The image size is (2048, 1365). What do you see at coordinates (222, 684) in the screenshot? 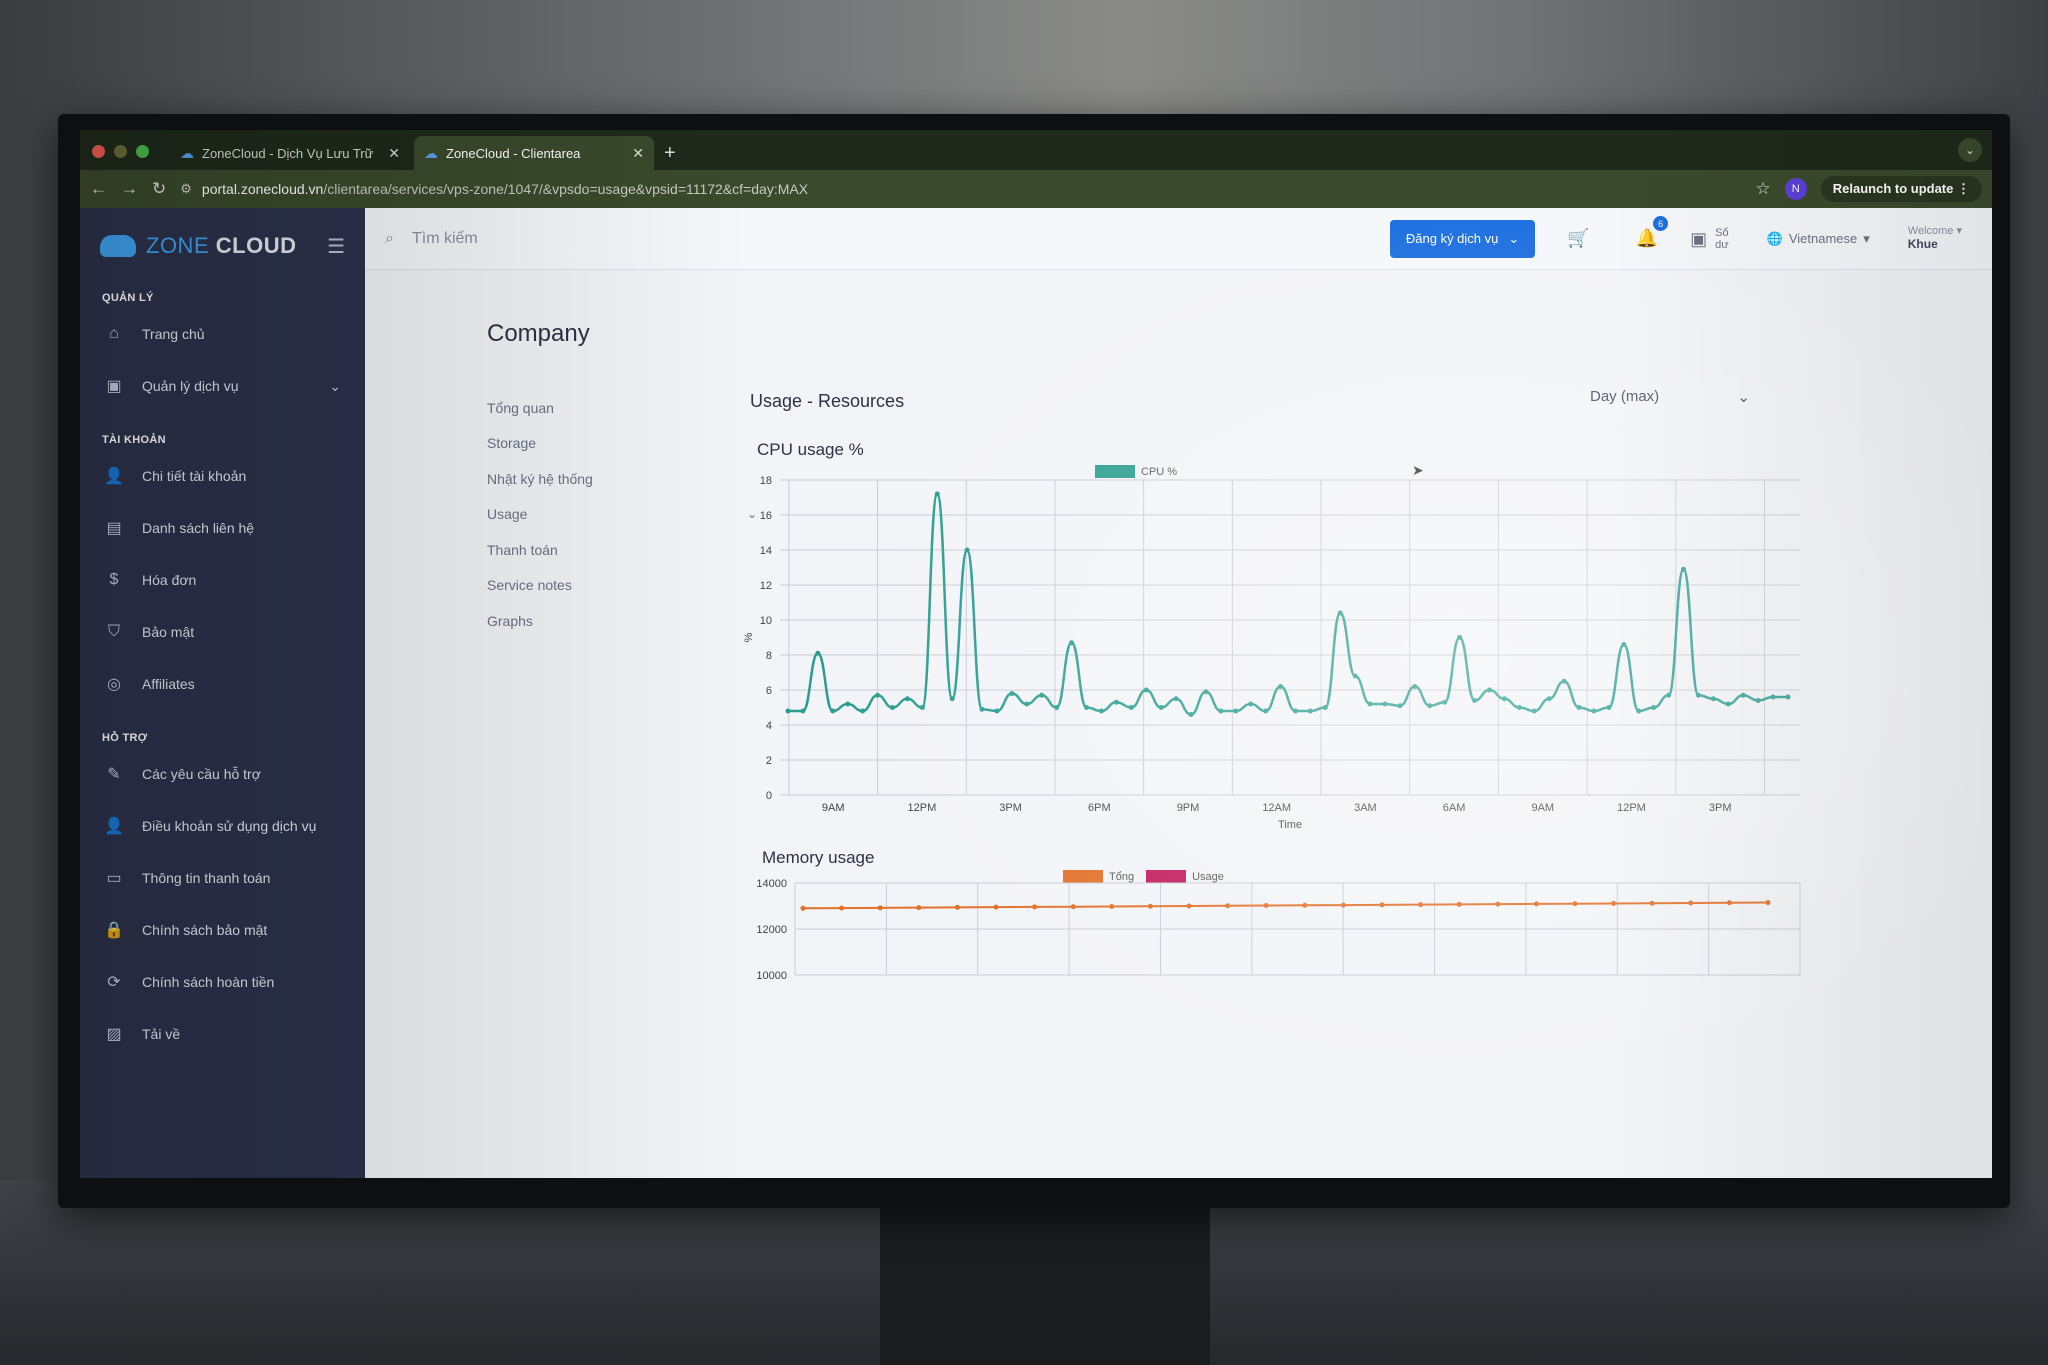
I see `sidebar-item-affiliates: ◎ Affiliates` at bounding box center [222, 684].